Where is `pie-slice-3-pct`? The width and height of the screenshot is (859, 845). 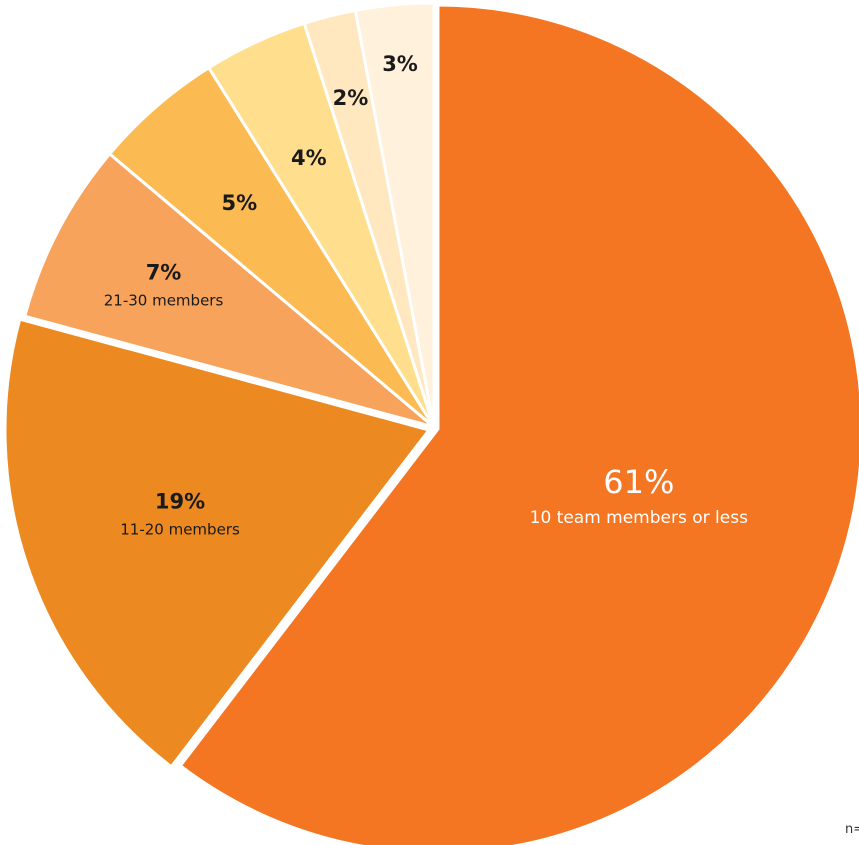
pie-slice-3-pct is located at coordinates (394, 215).